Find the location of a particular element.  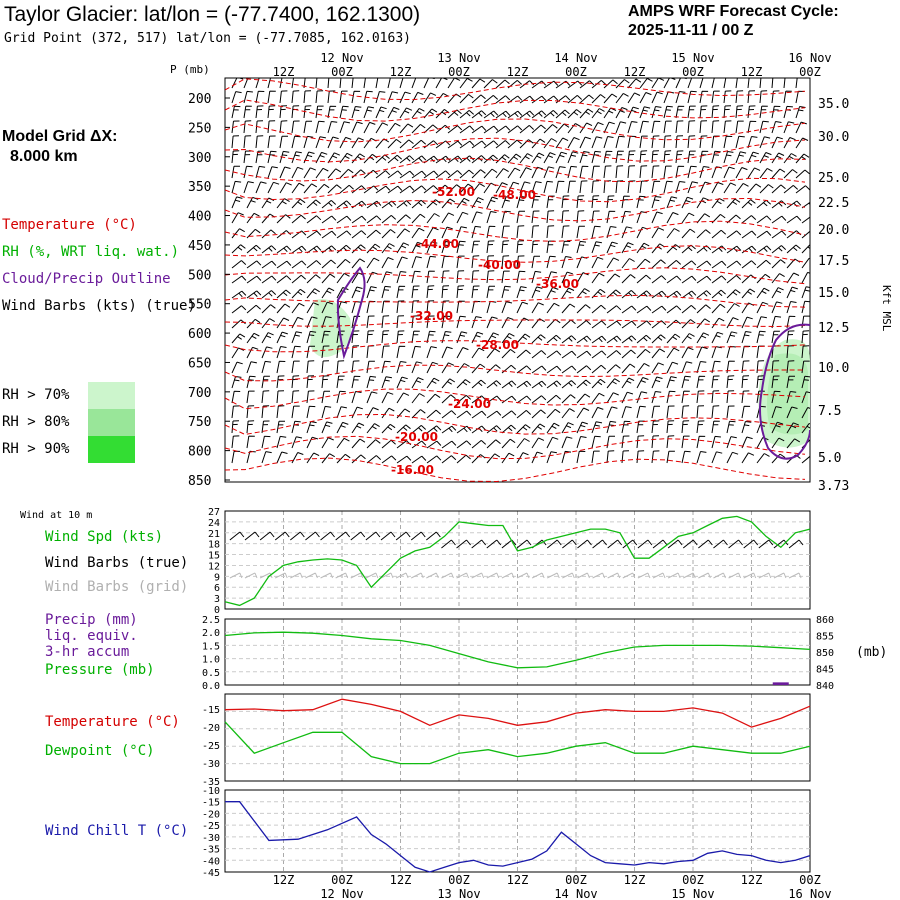

bottom-hour-label: 00Z is located at coordinates (576, 880).